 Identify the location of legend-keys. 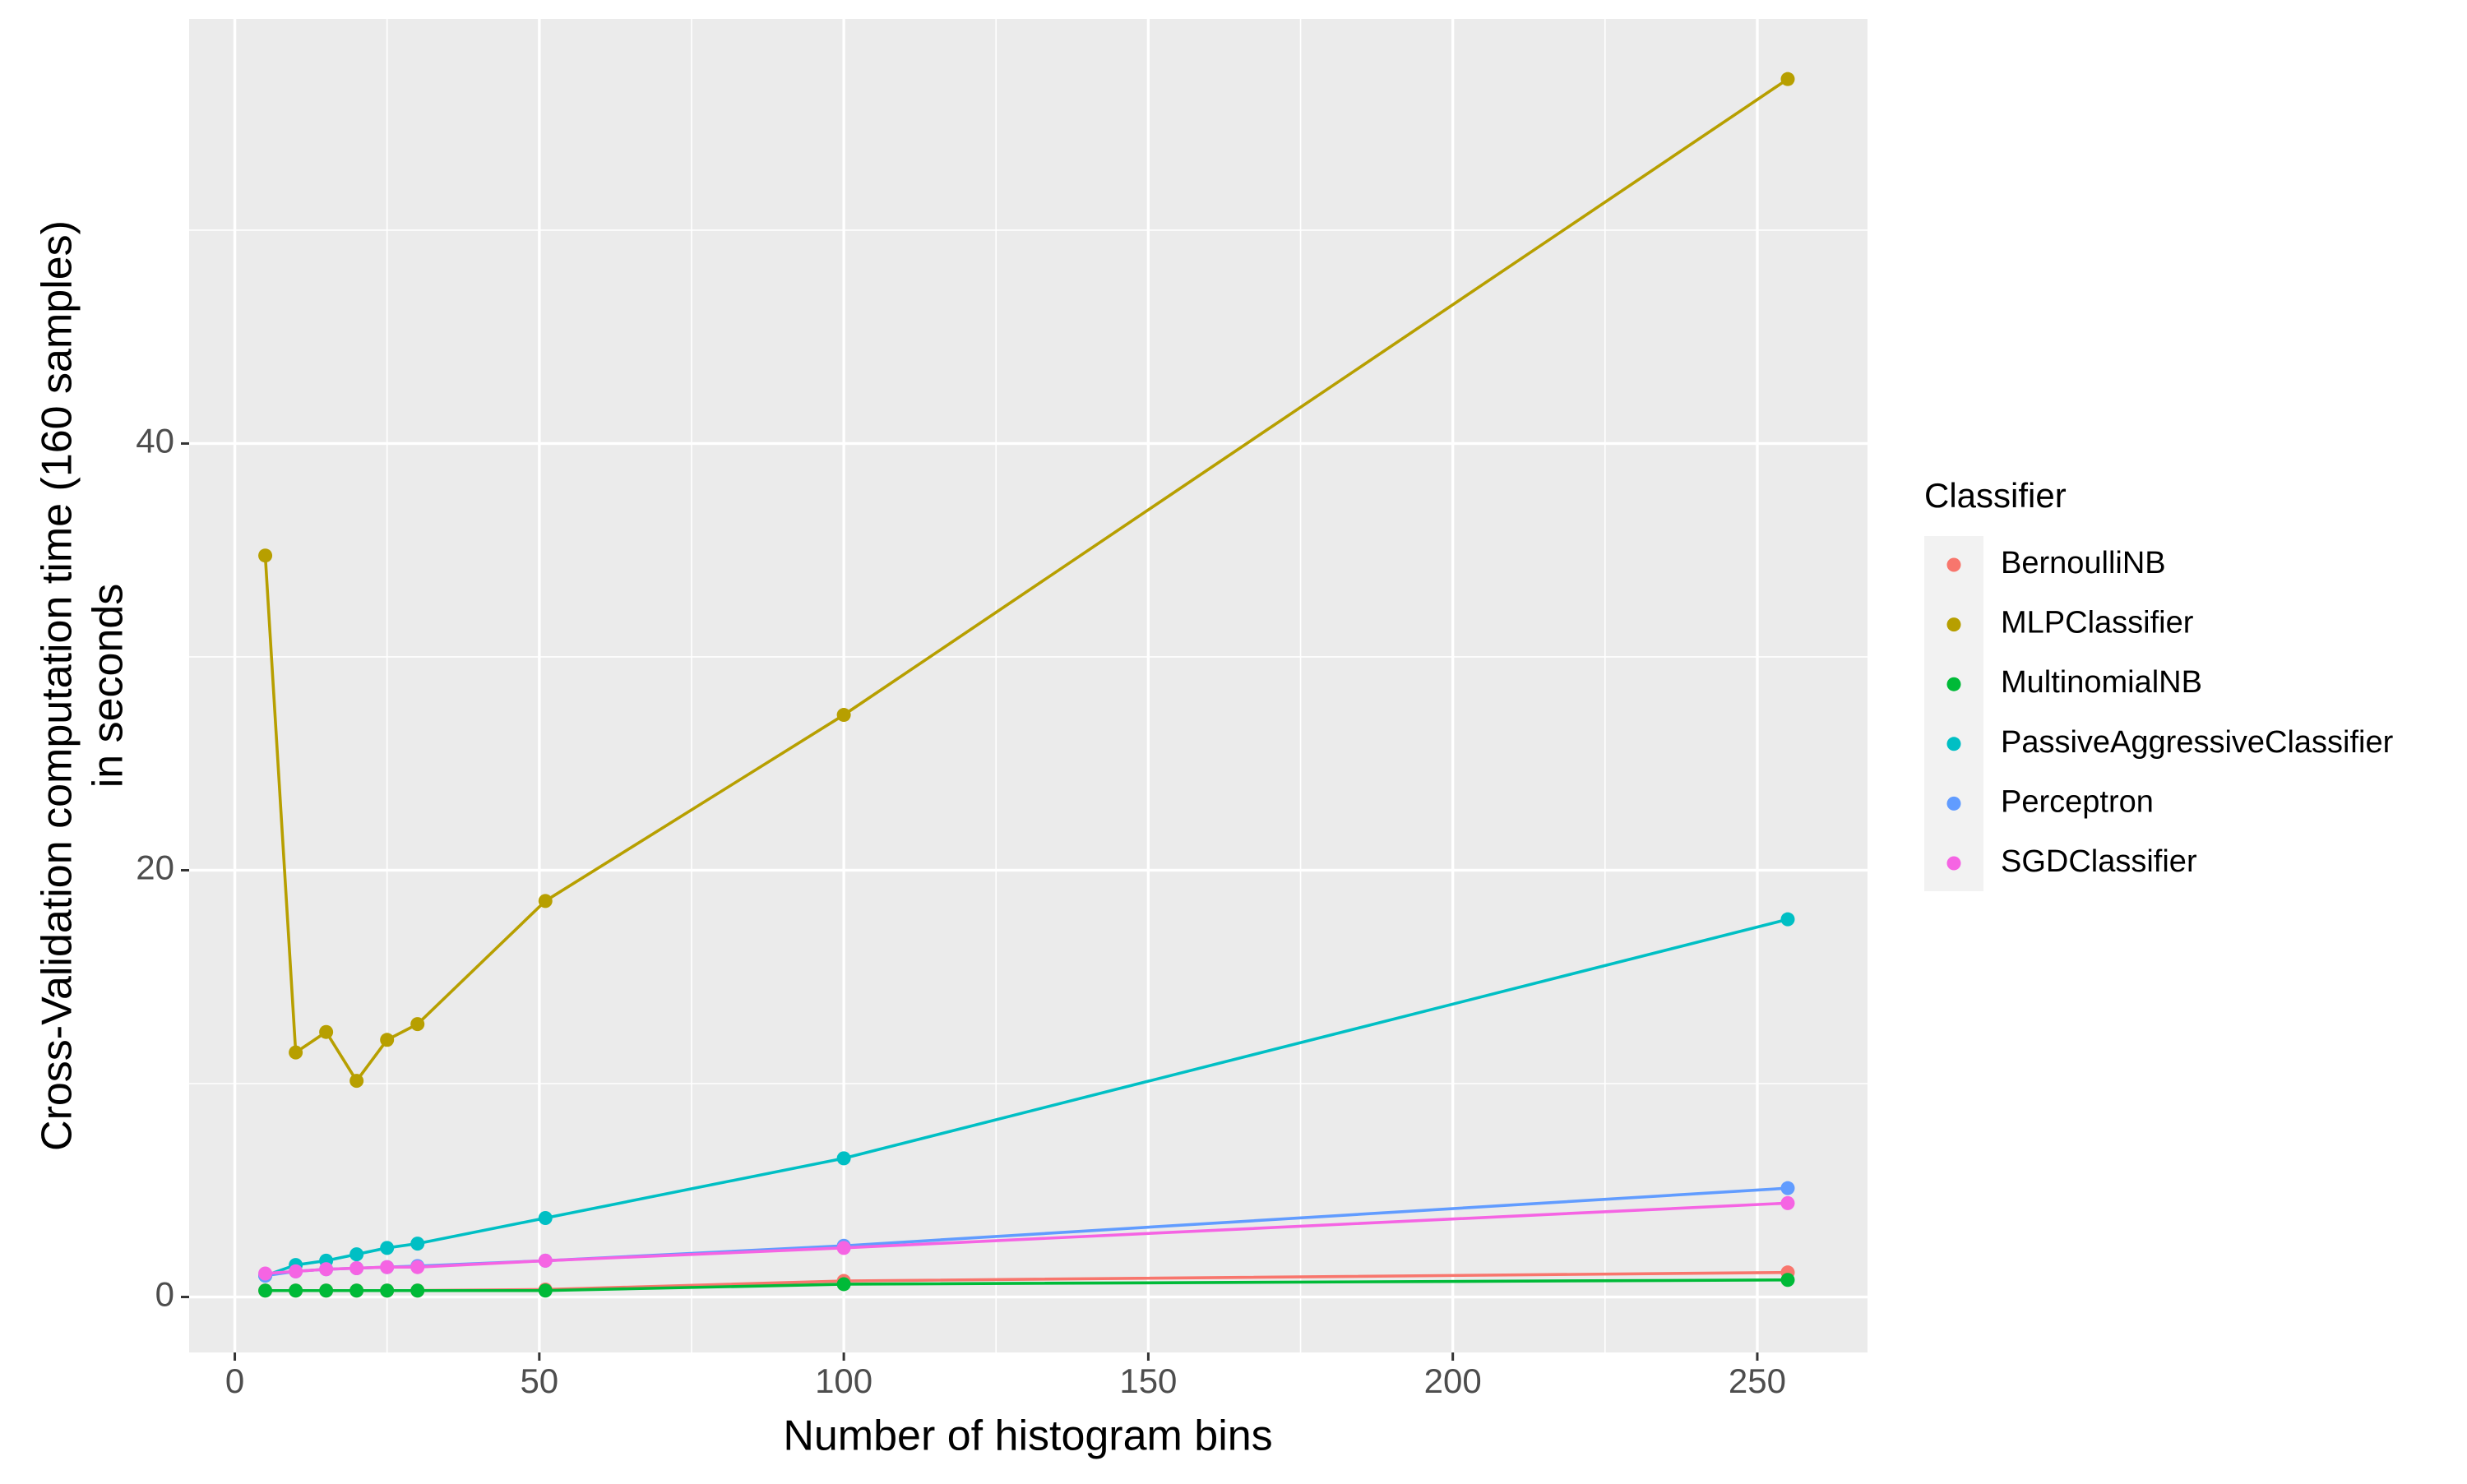
(1953, 714).